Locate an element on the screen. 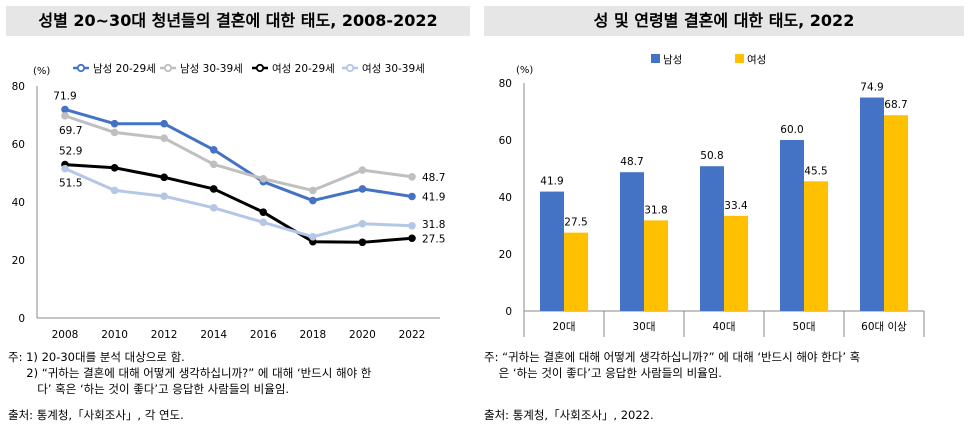 The image size is (968, 430). left-x-tick-label: 2022 is located at coordinates (412, 335).